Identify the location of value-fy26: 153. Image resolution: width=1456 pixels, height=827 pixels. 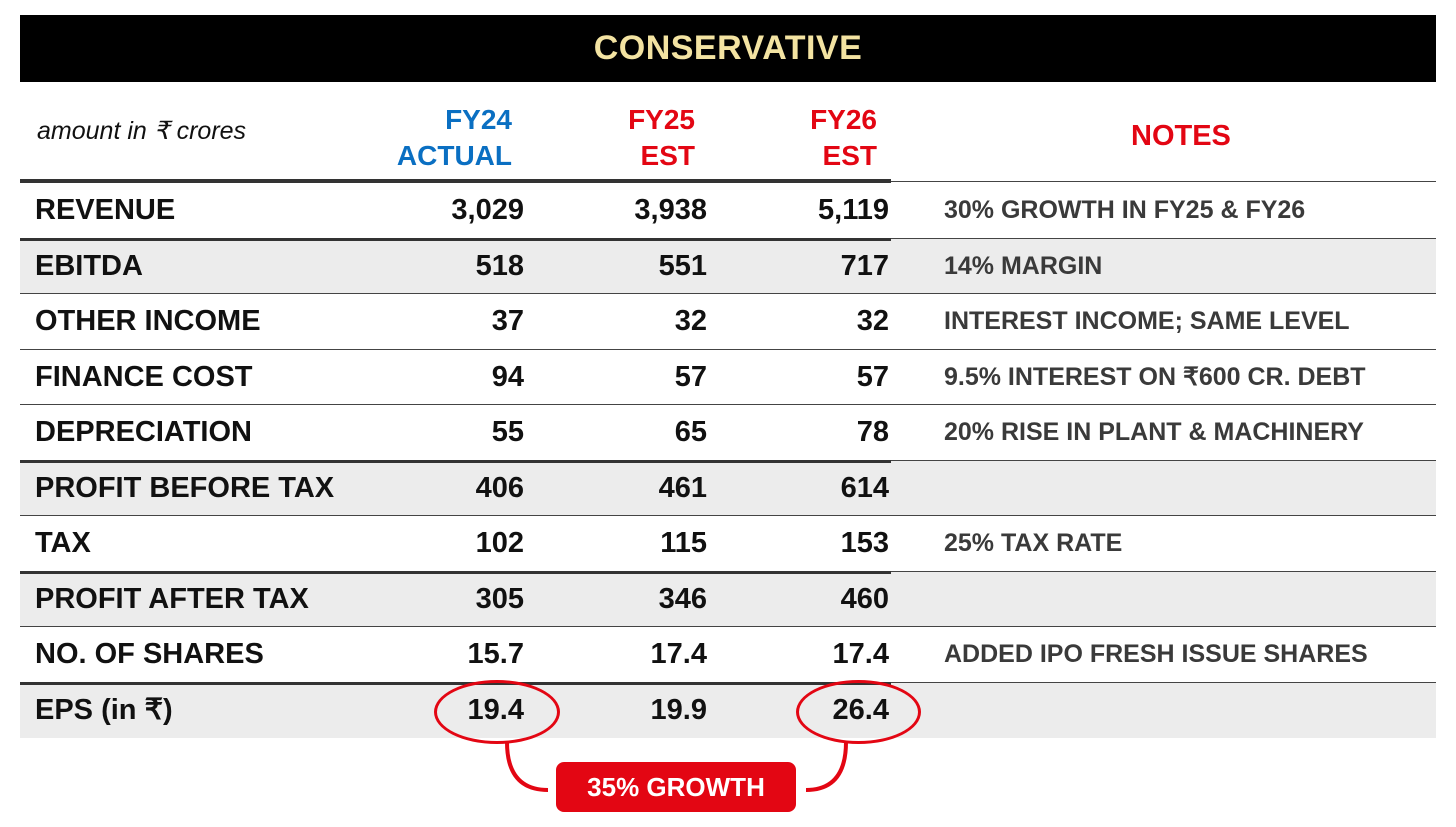
(864, 543).